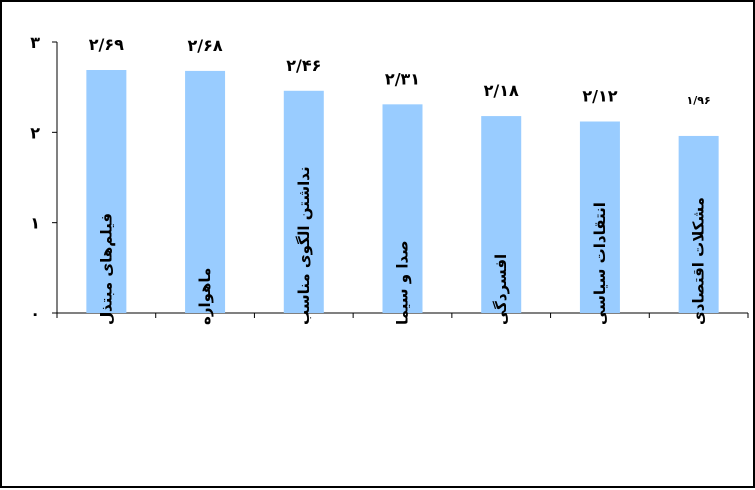 This screenshot has height=490, width=755. Describe the element at coordinates (501, 289) in the screenshot. I see `category-label: افسردگی` at that location.